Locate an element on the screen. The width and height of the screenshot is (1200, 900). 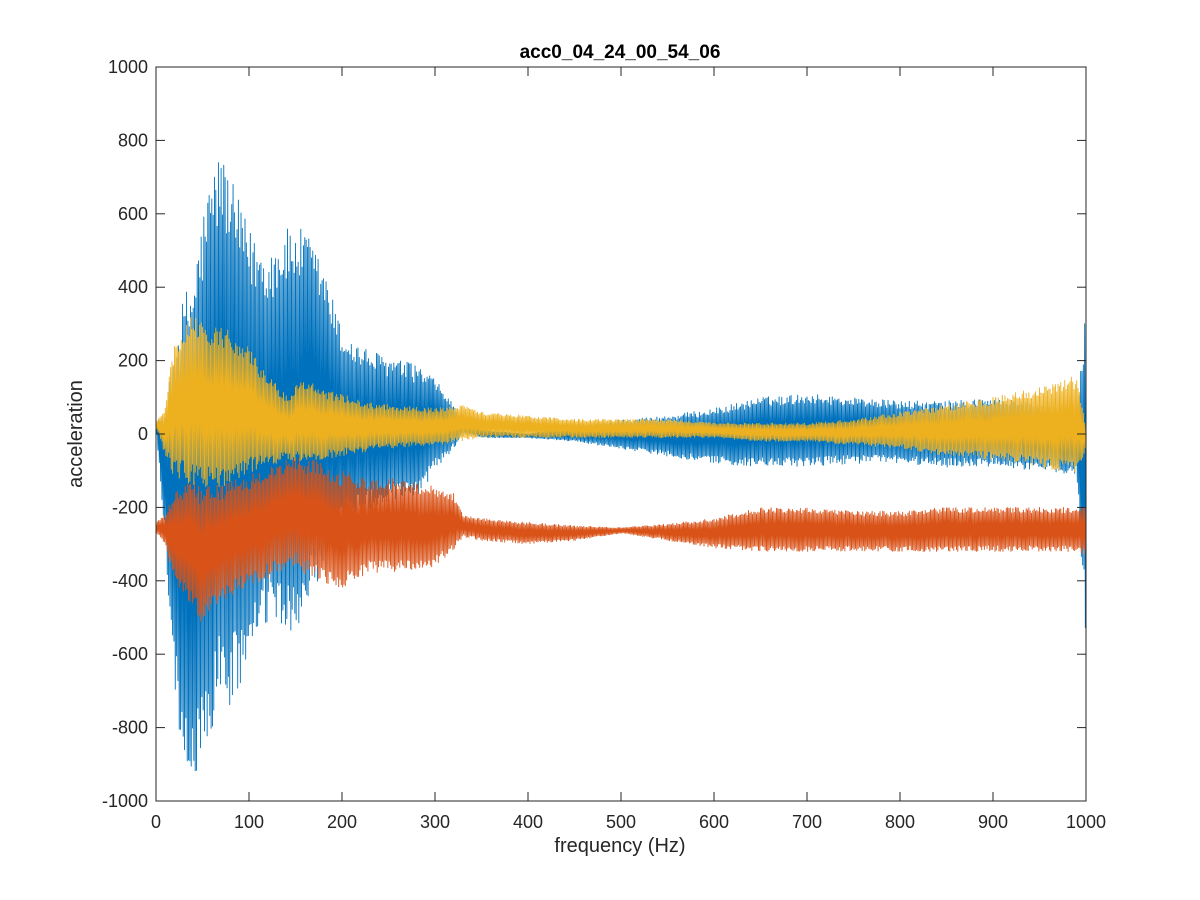
x-tick-label: 700 is located at coordinates (807, 822).